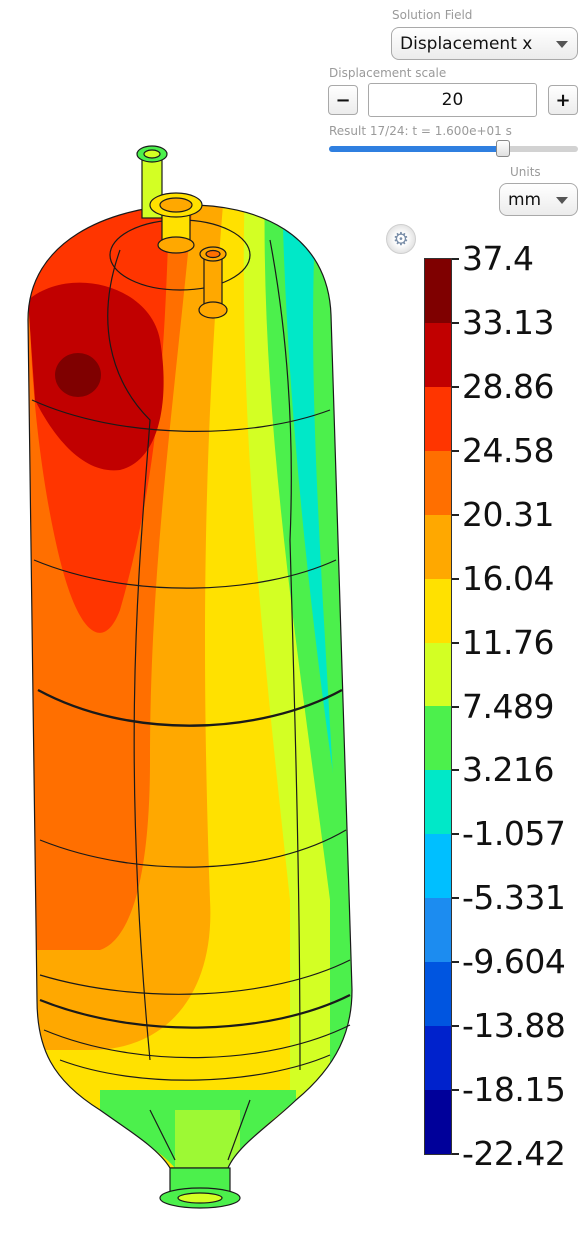  I want to click on color-legend-bar, so click(438, 706).